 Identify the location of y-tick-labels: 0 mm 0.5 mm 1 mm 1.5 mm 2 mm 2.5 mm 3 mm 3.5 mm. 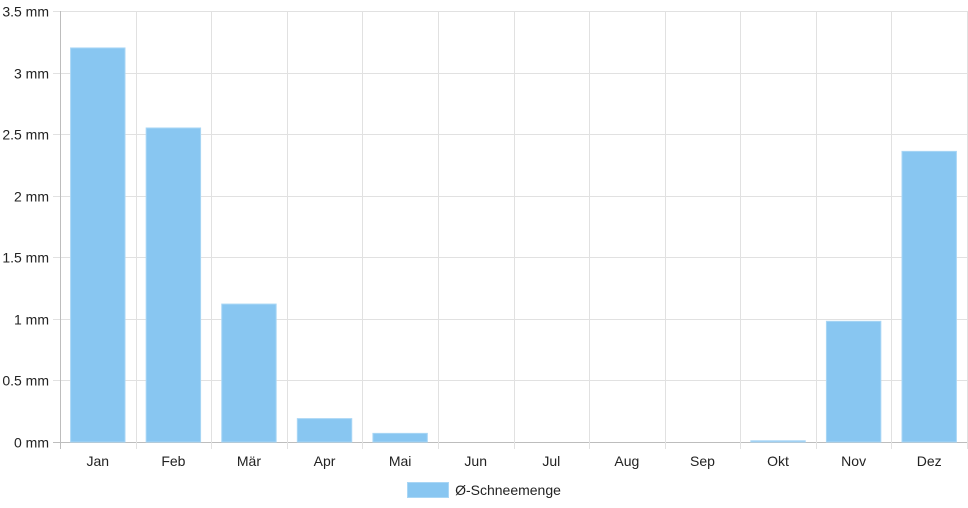
(25, 227).